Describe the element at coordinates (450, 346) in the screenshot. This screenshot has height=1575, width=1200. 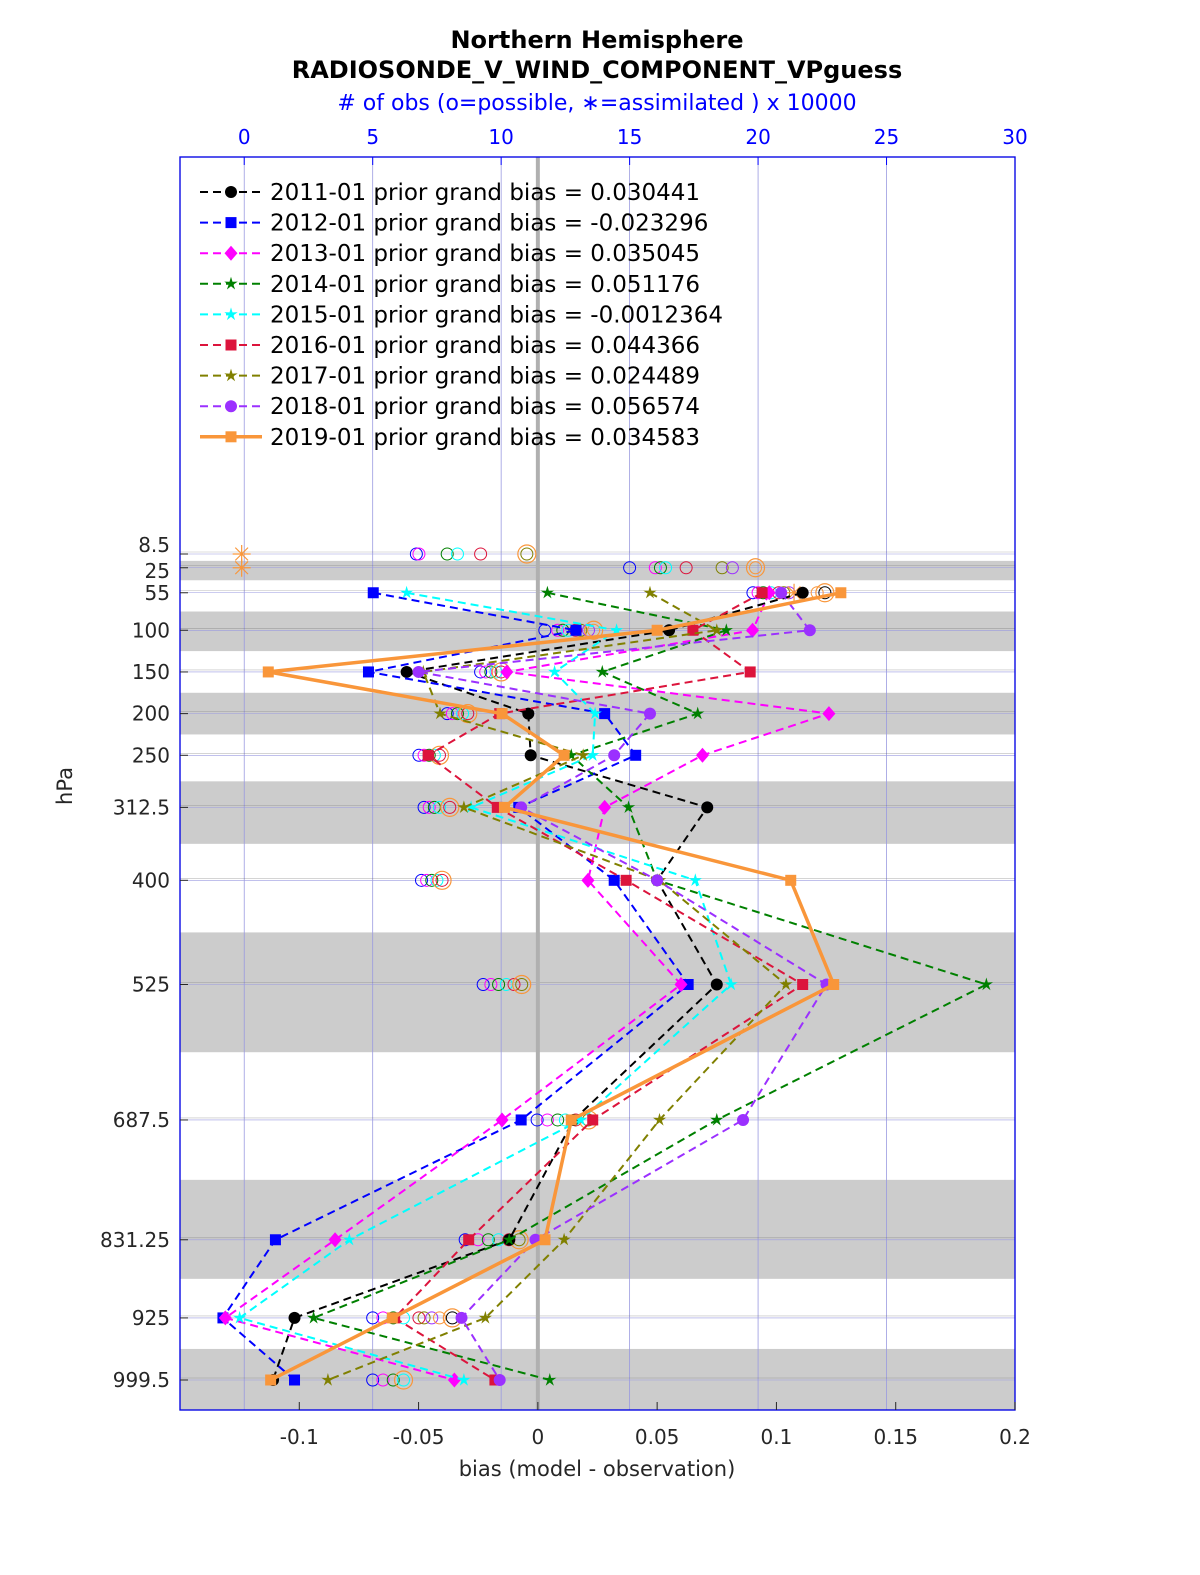
I see `legend-entry: 2016-01 prior grand bias = 0.044366` at that location.